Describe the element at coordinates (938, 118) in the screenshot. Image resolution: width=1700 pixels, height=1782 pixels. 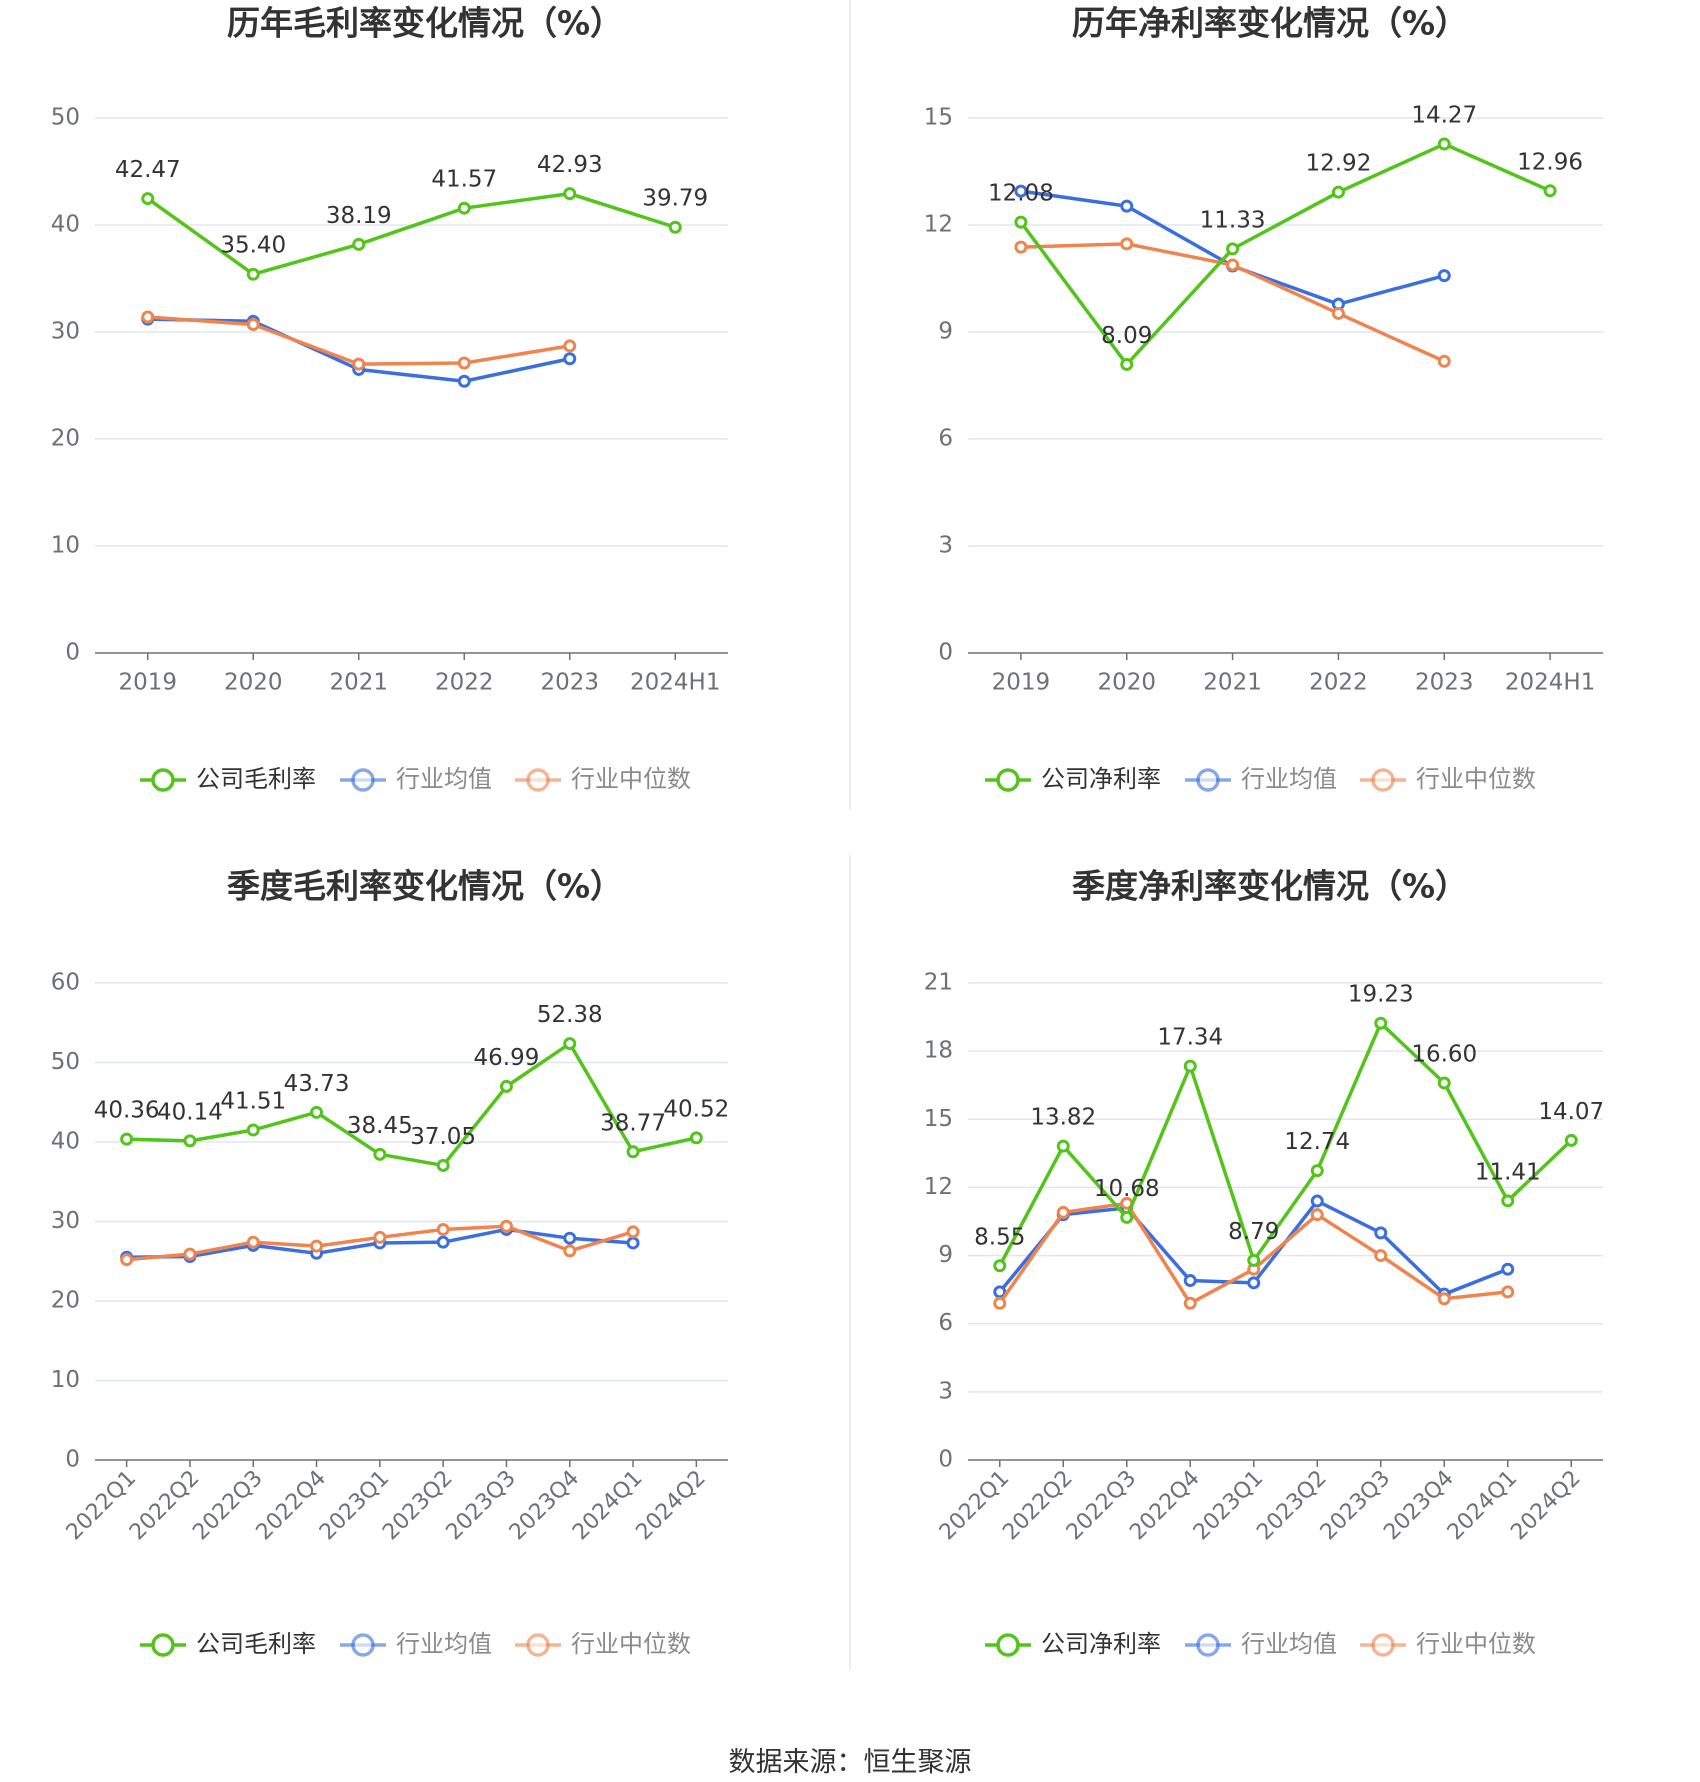
I see `y-tick-label: 15` at that location.